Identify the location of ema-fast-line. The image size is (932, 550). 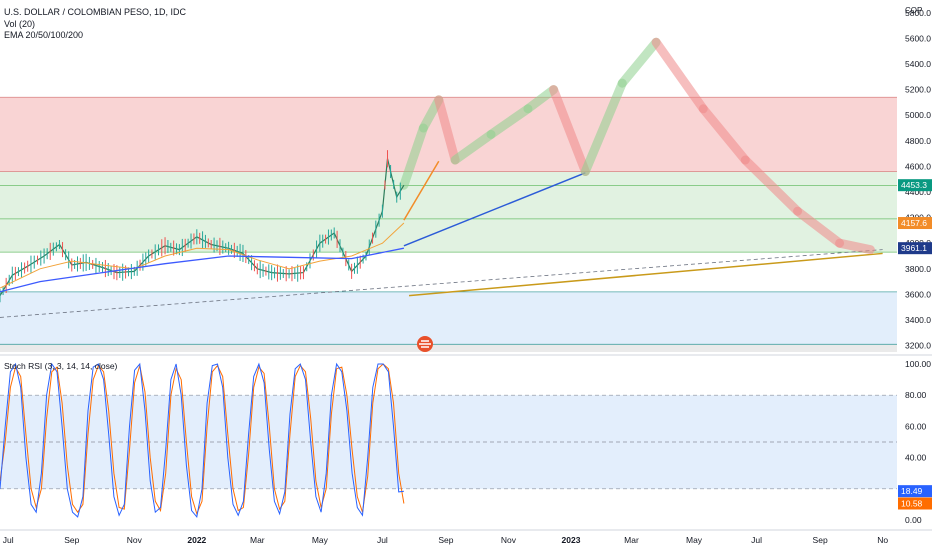
(202, 255).